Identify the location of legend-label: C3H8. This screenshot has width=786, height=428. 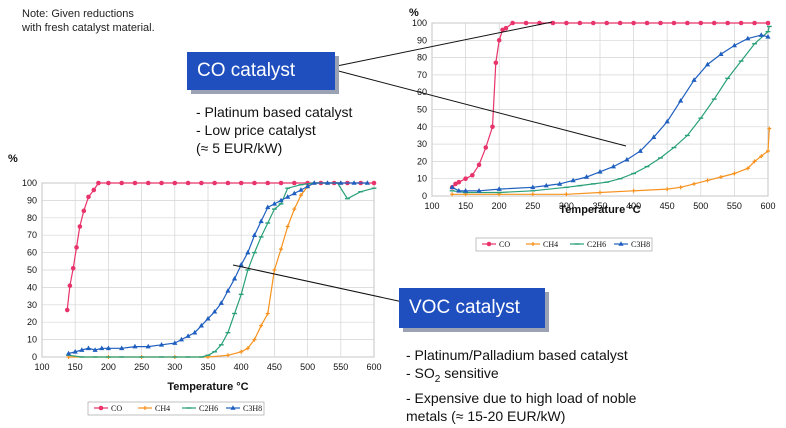
(252, 408).